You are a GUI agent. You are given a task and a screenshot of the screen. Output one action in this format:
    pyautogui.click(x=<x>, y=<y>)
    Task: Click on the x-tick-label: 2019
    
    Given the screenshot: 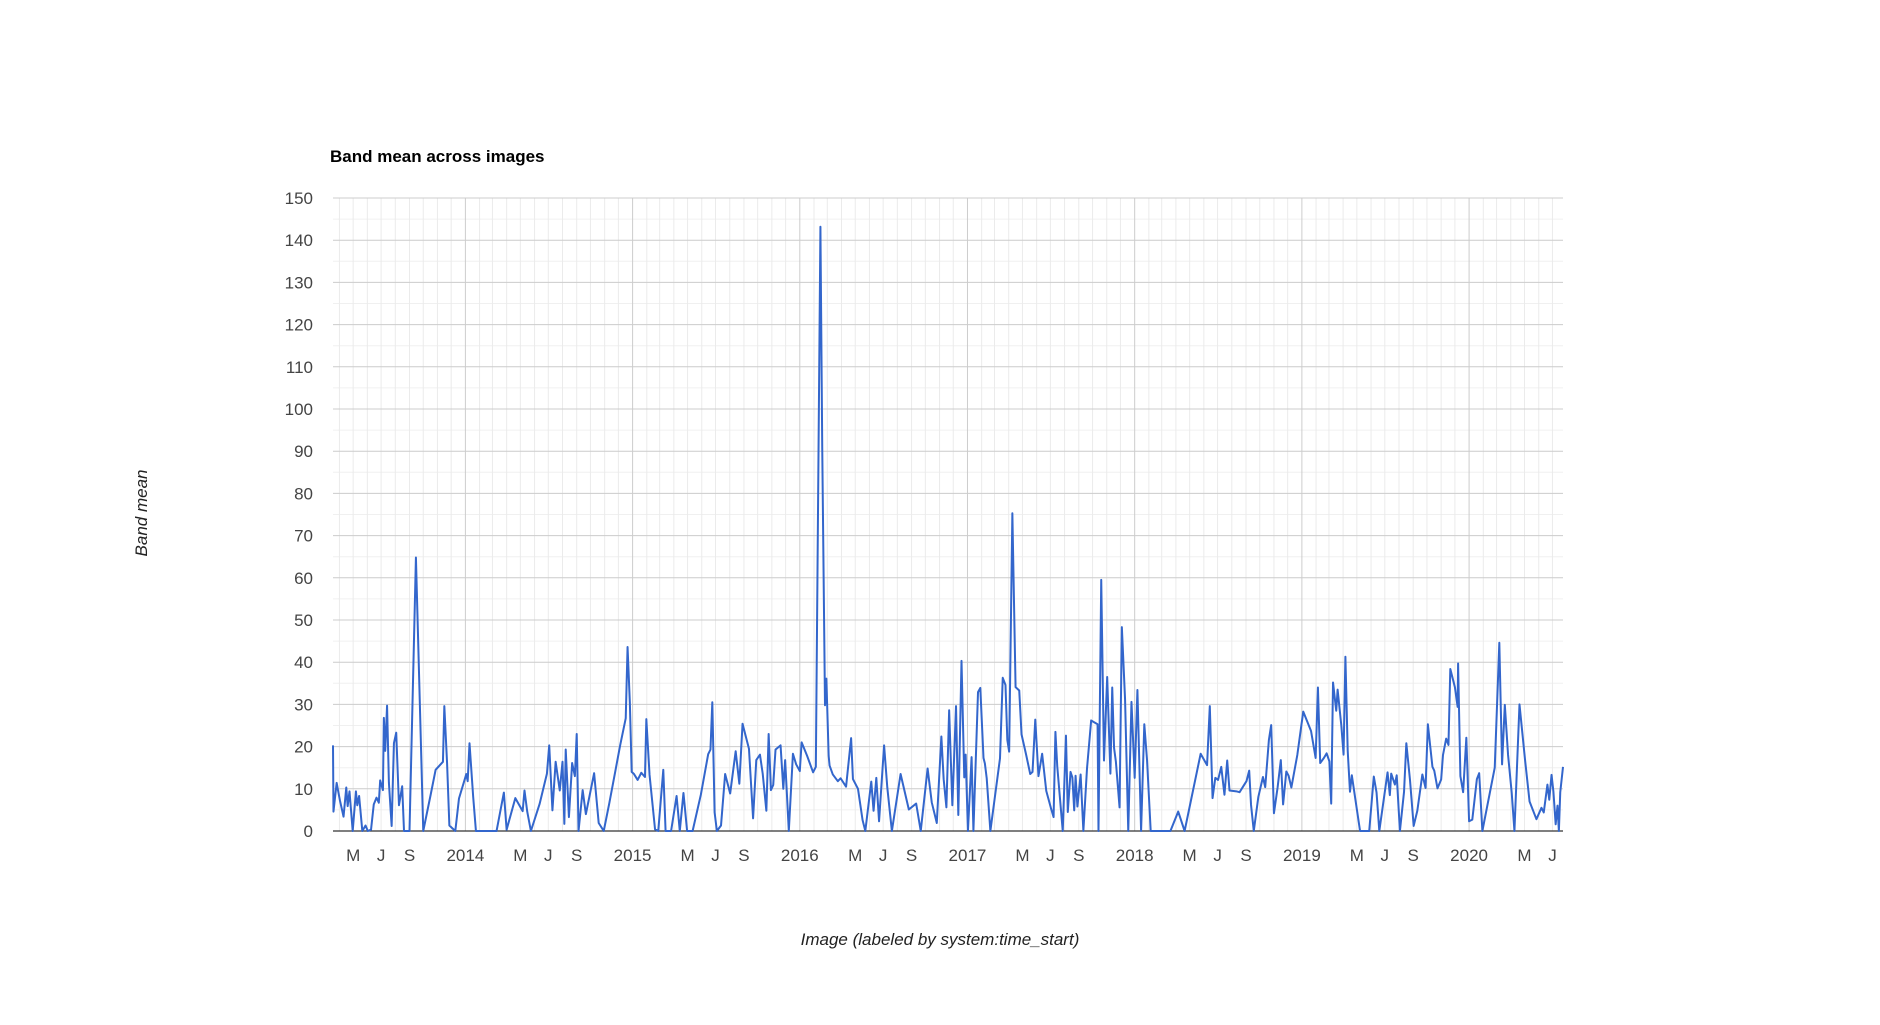 What is the action you would take?
    pyautogui.click(x=1302, y=855)
    